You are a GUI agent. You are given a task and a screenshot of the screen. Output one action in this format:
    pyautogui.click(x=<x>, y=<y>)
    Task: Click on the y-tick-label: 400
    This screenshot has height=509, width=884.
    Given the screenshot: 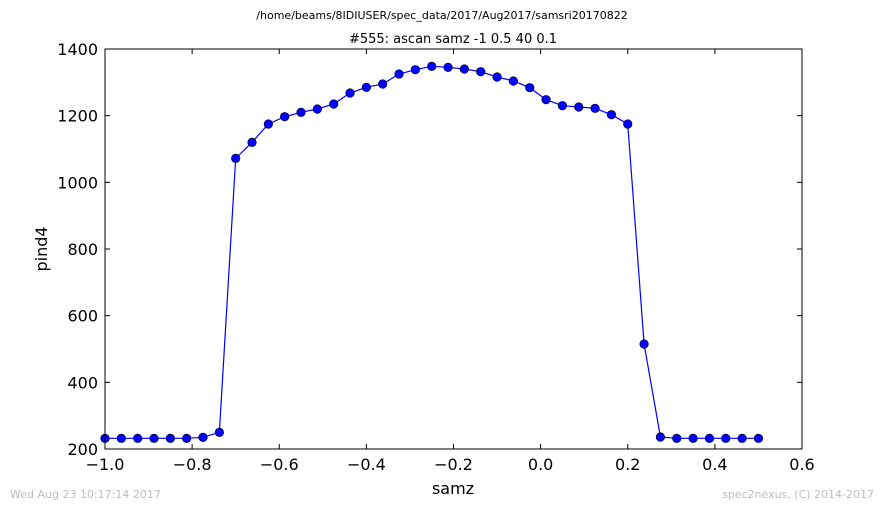 What is the action you would take?
    pyautogui.click(x=82, y=382)
    